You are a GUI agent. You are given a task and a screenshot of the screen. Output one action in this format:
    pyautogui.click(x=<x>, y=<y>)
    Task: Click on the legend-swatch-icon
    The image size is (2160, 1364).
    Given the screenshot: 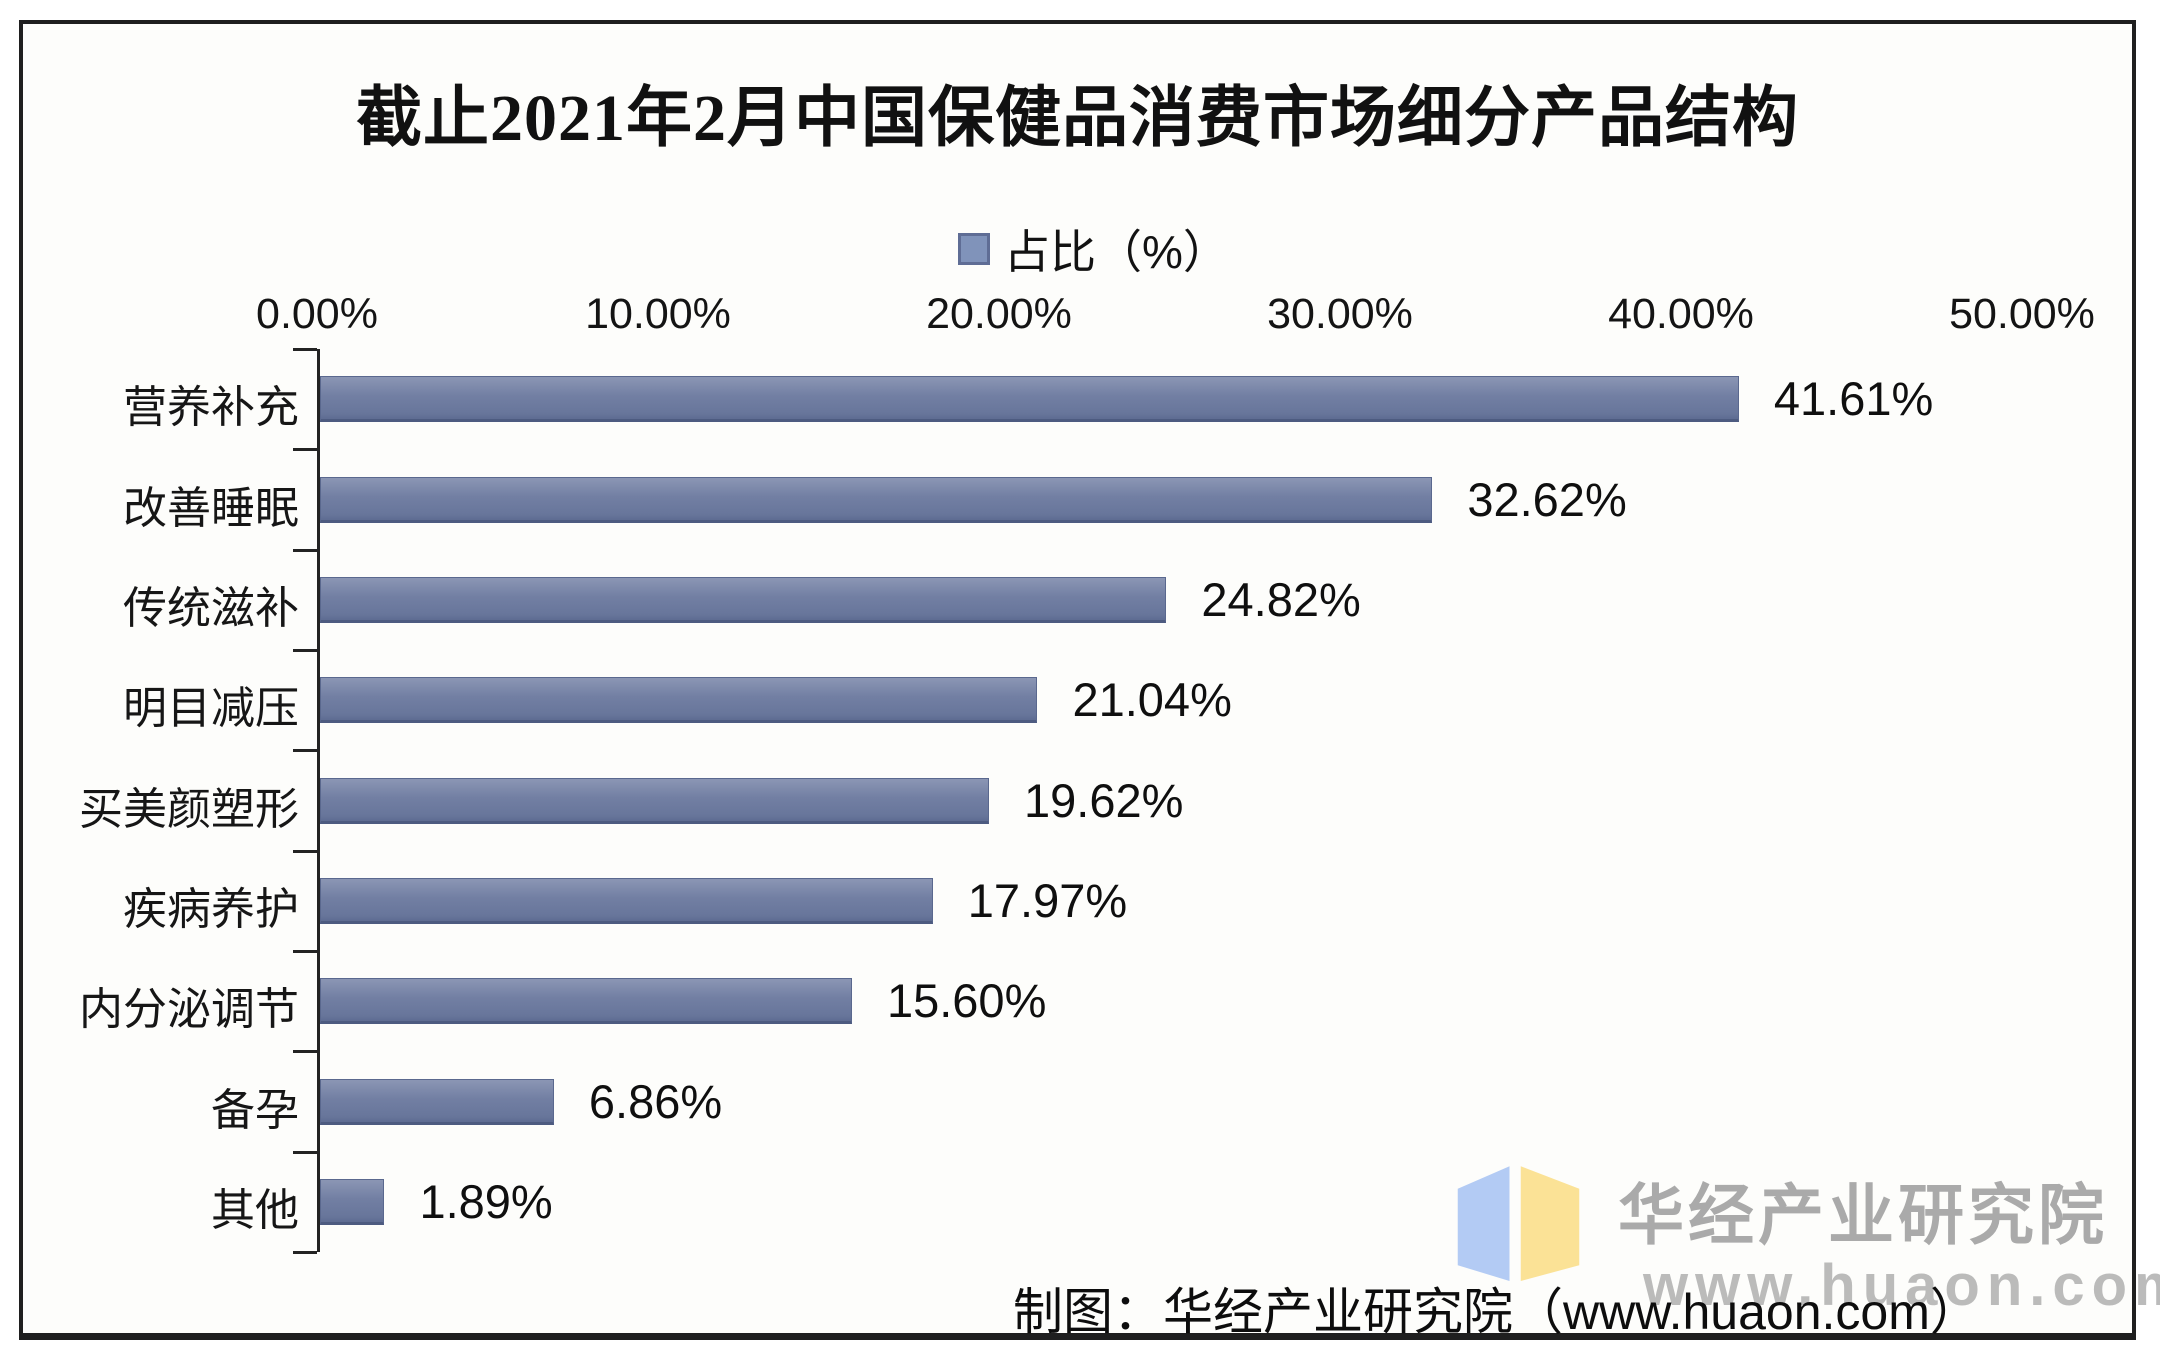 What is the action you would take?
    pyautogui.click(x=974, y=249)
    